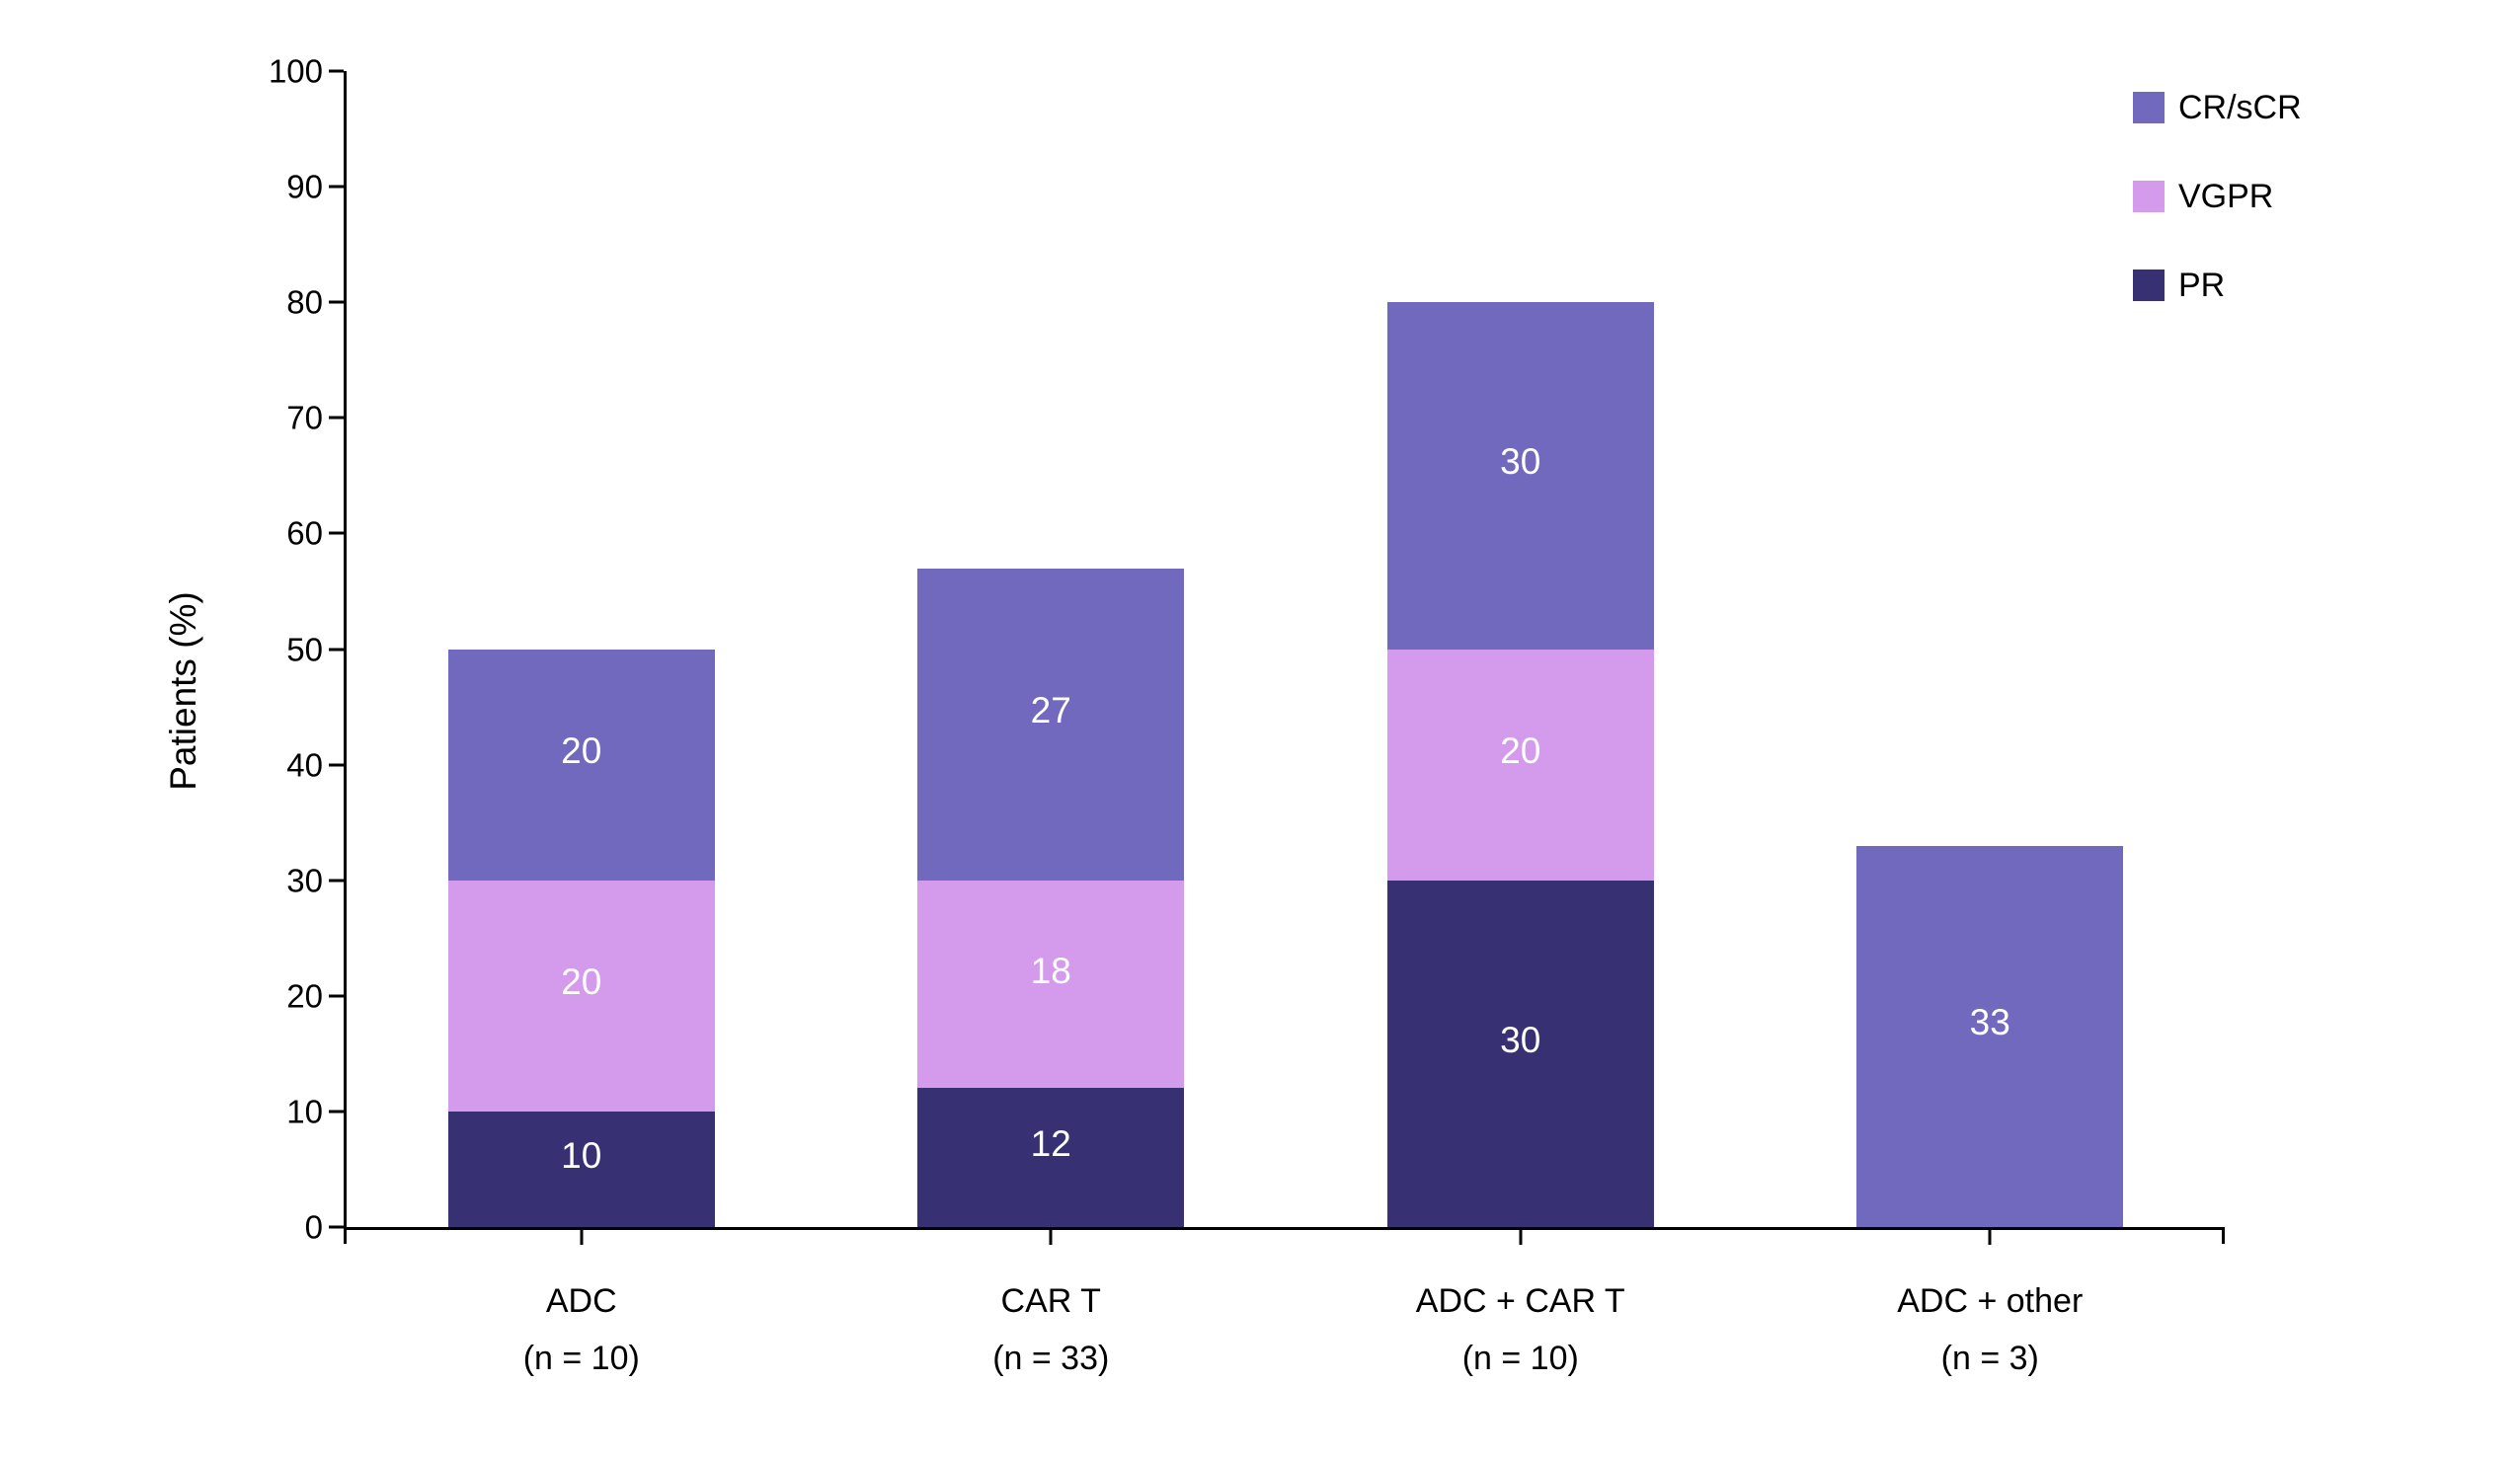 The image size is (2520, 1461). I want to click on bar-segment-vgpr: 18, so click(1051, 984).